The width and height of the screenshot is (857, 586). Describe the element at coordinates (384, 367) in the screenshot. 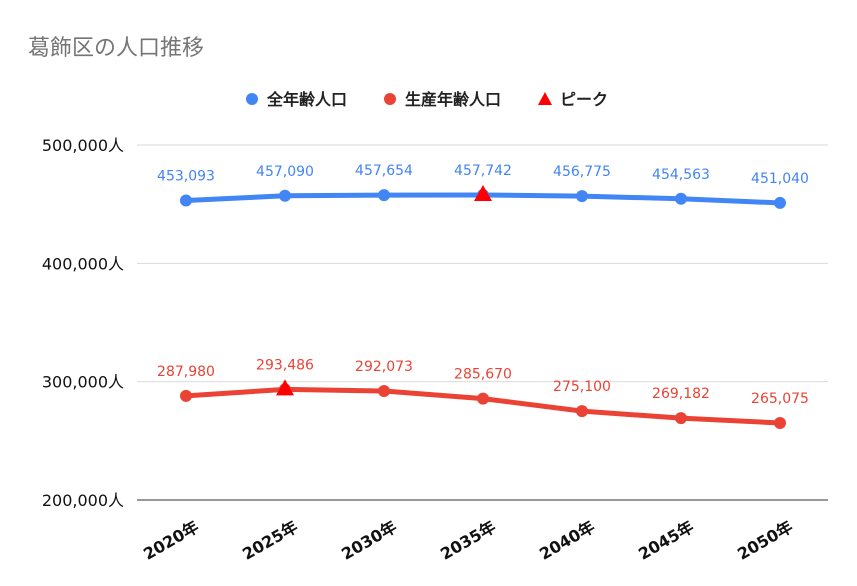

I see `data-label: 292,073` at that location.